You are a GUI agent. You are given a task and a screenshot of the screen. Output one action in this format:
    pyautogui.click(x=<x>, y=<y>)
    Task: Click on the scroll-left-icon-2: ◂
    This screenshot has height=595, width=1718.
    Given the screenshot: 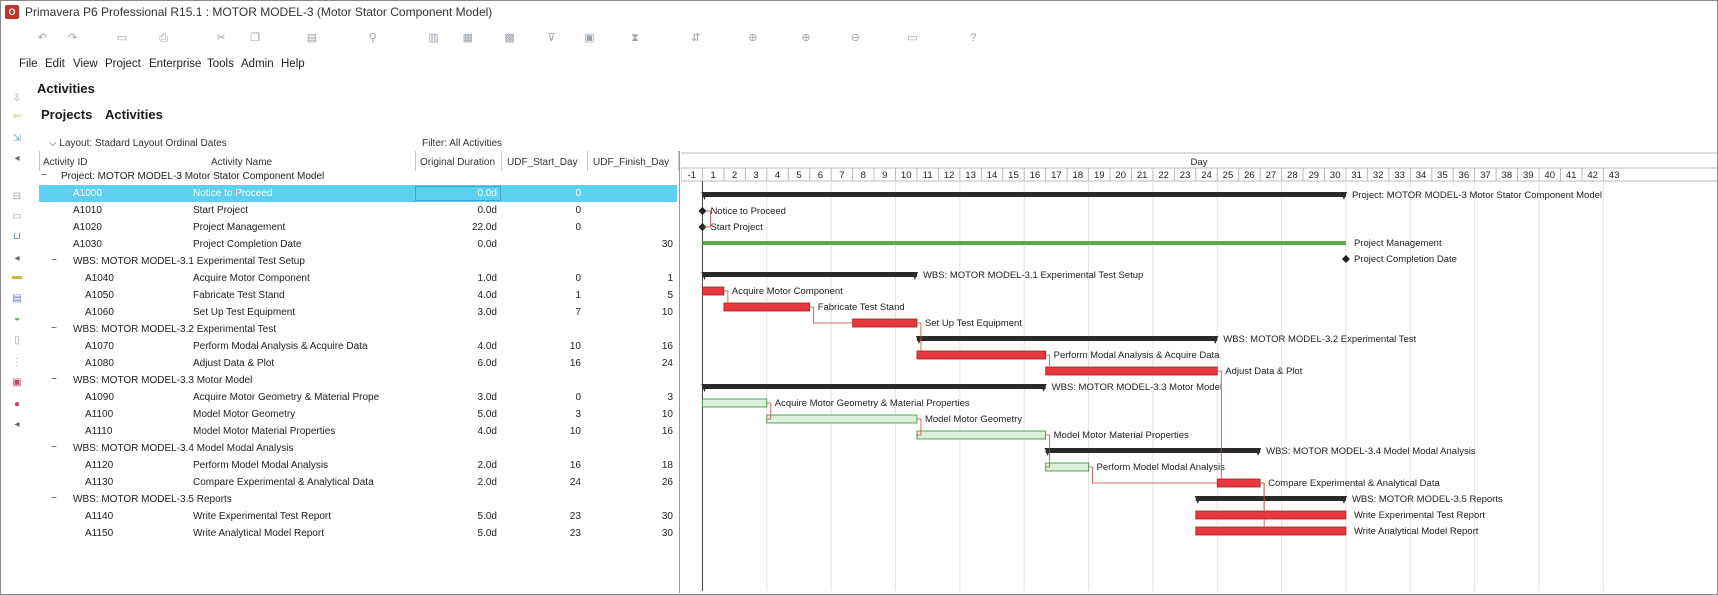 What is the action you would take?
    pyautogui.click(x=17, y=258)
    